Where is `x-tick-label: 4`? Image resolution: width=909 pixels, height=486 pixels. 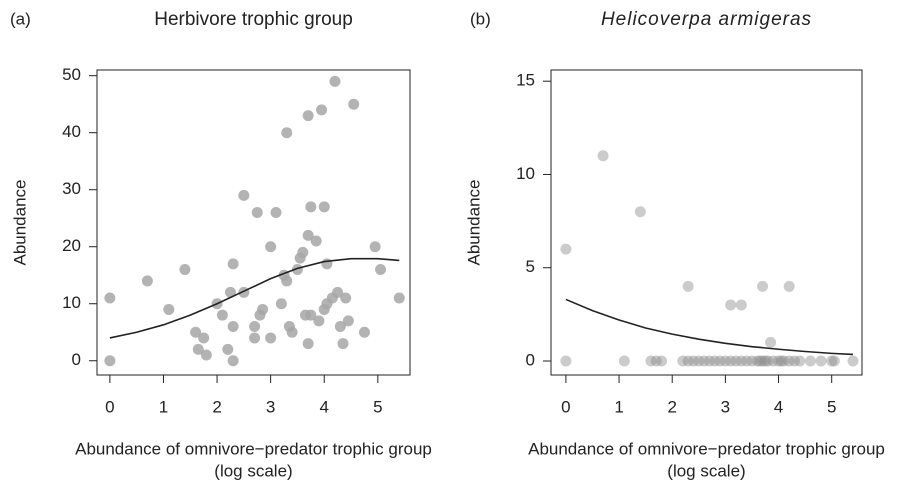 x-tick-label: 4 is located at coordinates (324, 406).